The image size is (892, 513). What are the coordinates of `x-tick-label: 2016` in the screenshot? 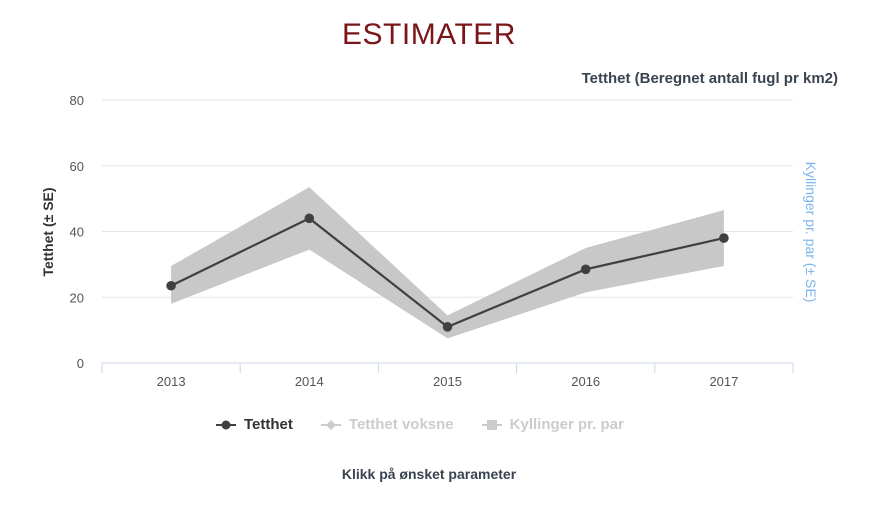 It's located at (585, 381).